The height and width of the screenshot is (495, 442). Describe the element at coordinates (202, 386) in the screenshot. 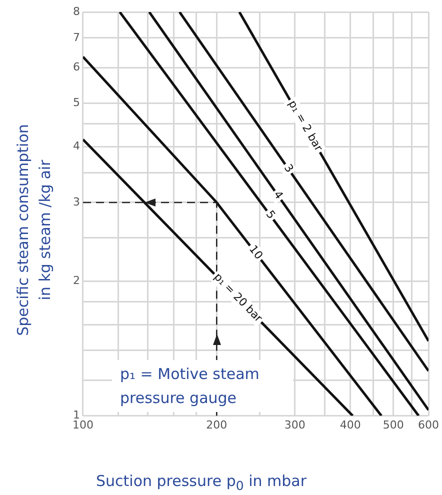

I see `annotation: p₁ = Motive steam pressure gauge` at that location.